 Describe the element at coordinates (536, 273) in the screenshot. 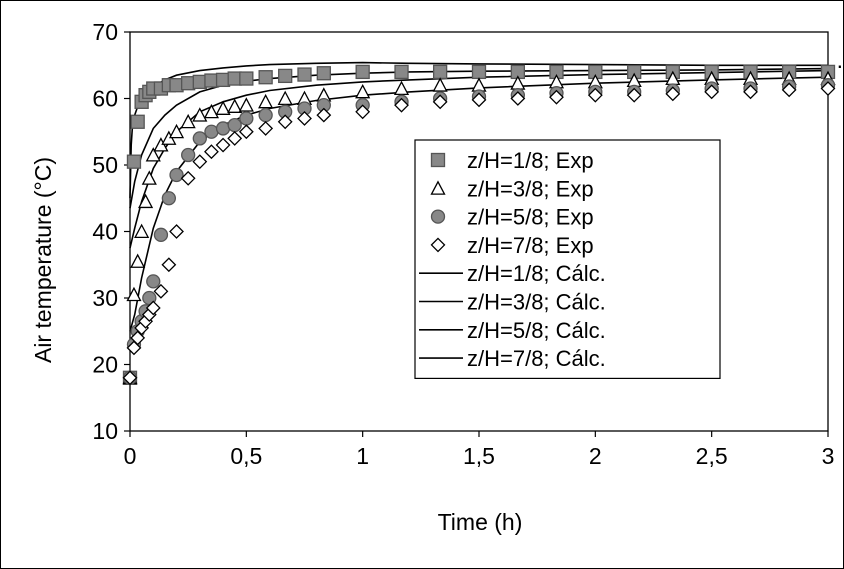

I see `legend-label: z/H=1/8; Cálc.` at that location.